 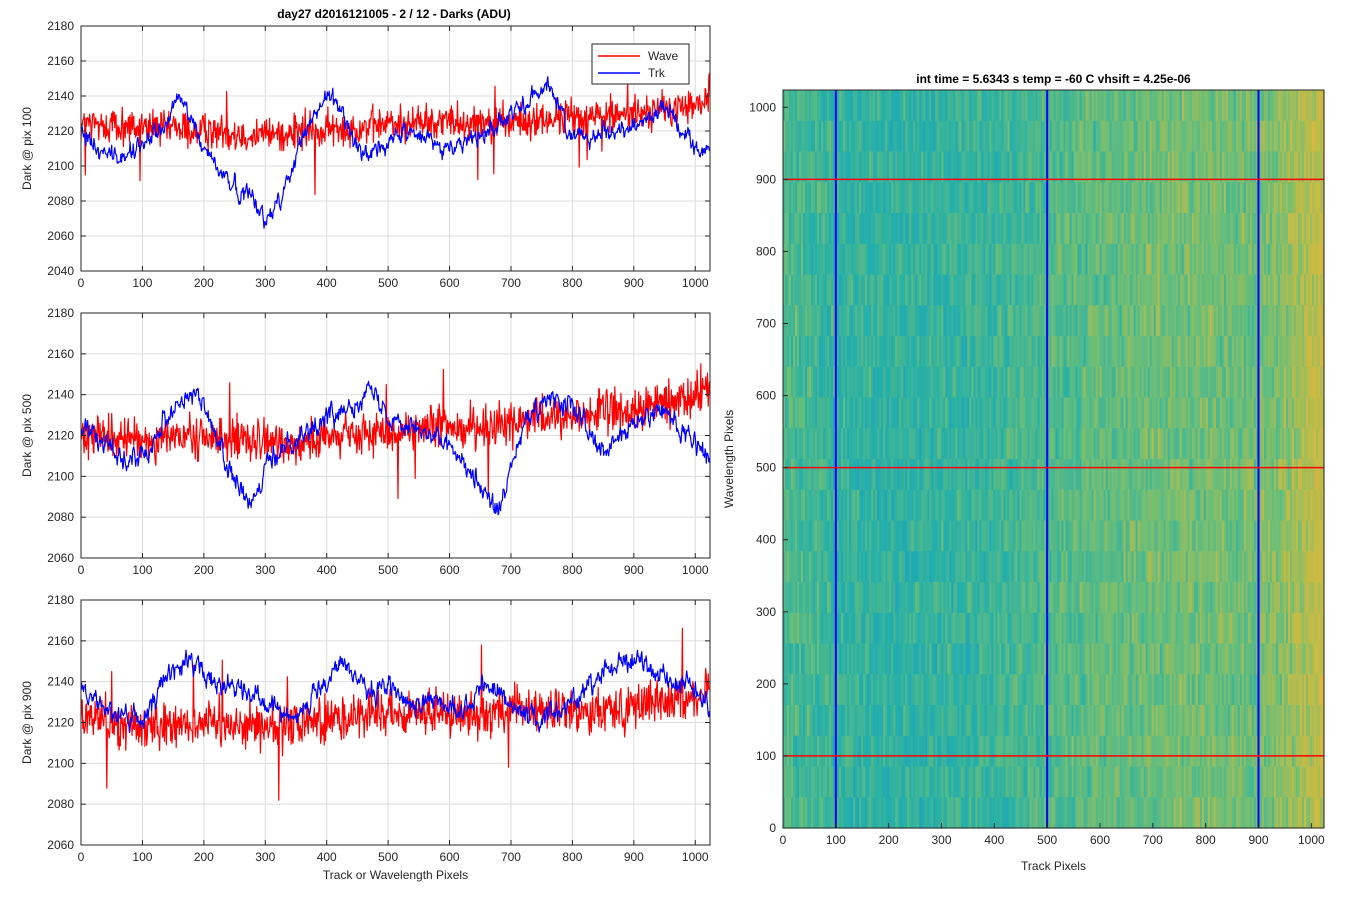 What do you see at coordinates (60, 804) in the screenshot?
I see `y-tick-label: 2080` at bounding box center [60, 804].